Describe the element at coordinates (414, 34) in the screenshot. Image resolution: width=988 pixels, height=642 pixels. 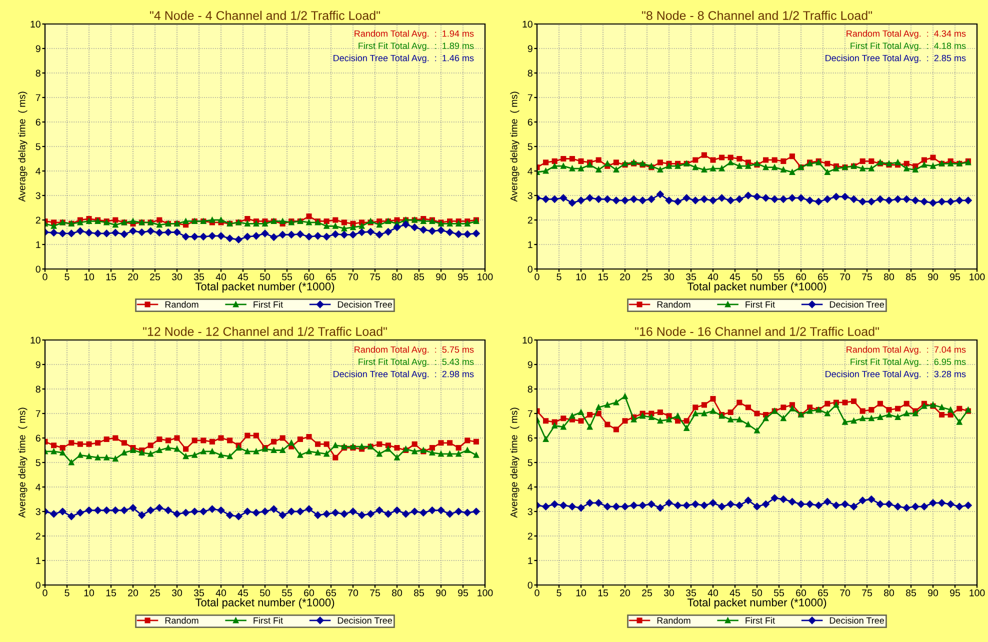
I see `annotation: Random Total Avg. : 1.94 ms` at that location.